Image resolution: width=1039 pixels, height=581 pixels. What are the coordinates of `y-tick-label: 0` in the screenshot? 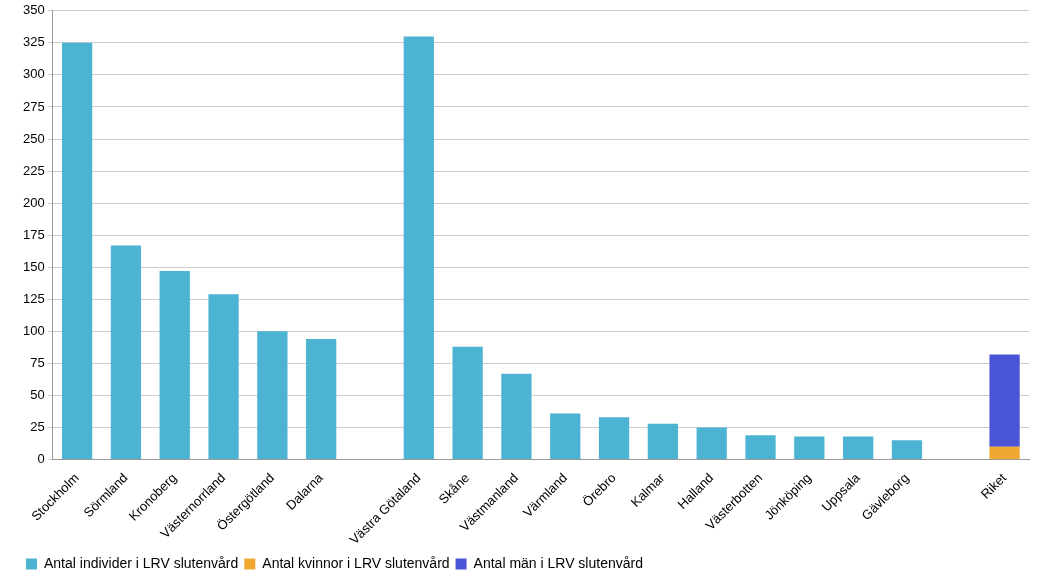 It's located at (41, 459).